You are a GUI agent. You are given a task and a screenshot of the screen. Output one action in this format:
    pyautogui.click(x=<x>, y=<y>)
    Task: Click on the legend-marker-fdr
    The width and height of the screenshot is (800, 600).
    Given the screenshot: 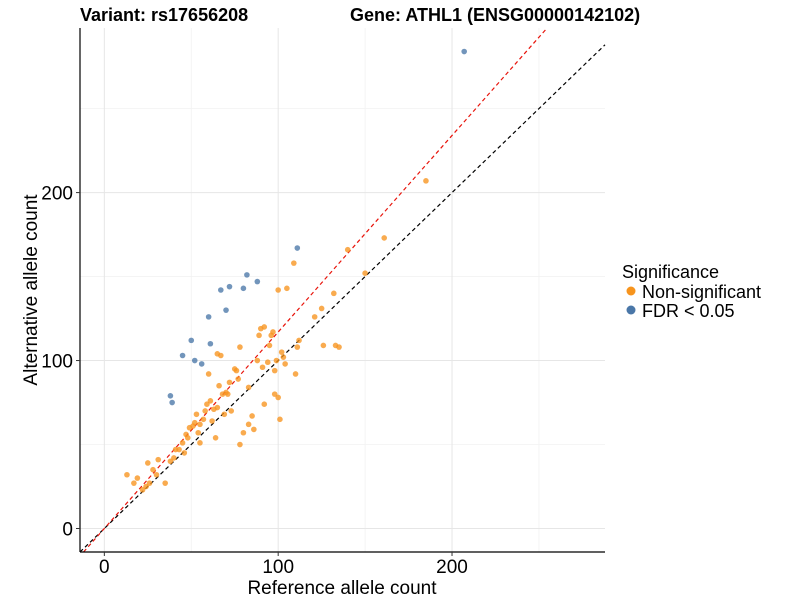 What is the action you would take?
    pyautogui.click(x=631, y=310)
    